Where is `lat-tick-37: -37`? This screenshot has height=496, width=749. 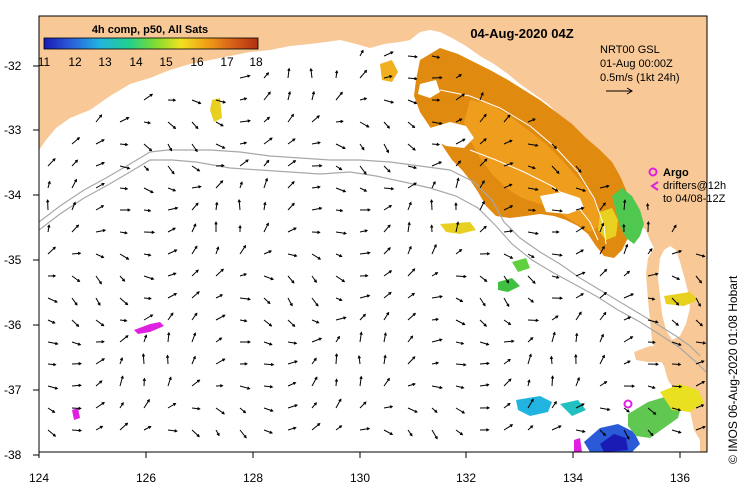
lat-tick-37: -37 is located at coordinates (13, 390).